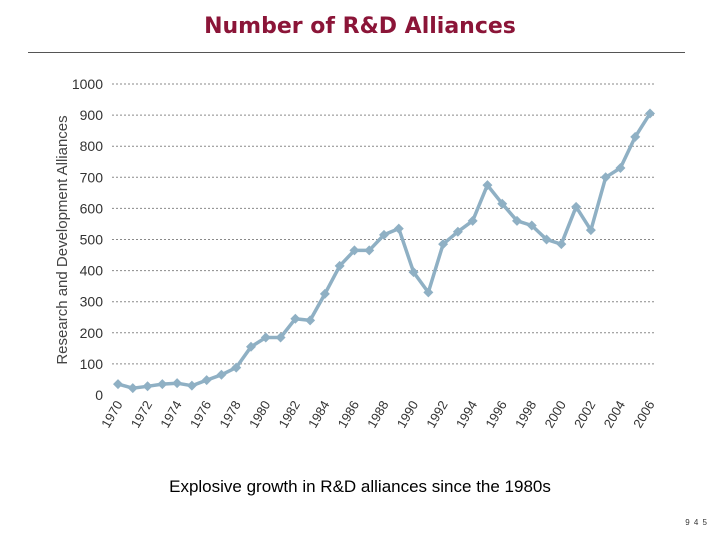  What do you see at coordinates (356, 52) in the screenshot?
I see `title-divider` at bounding box center [356, 52].